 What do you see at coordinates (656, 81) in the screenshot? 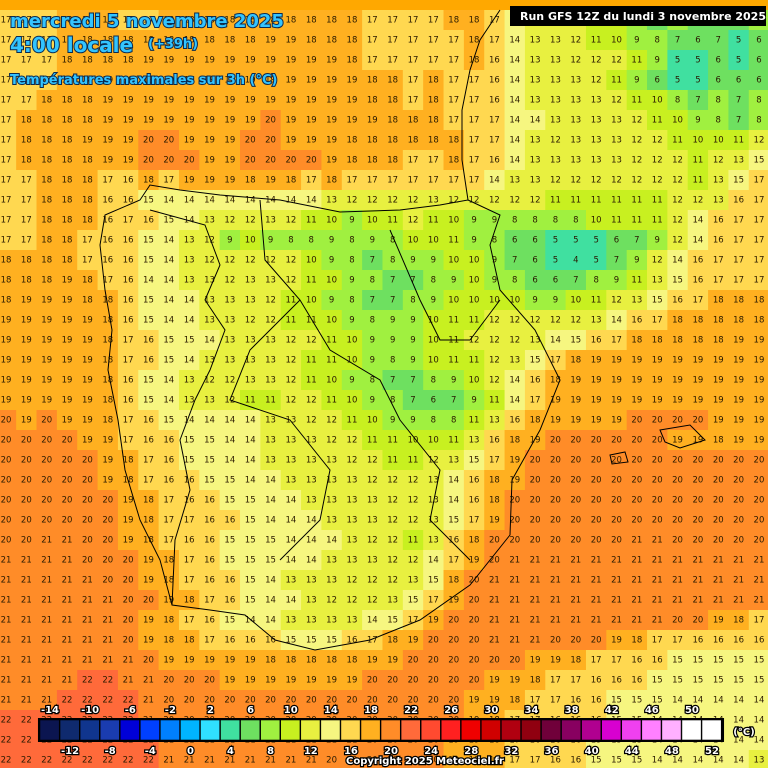
I see `cell-value: 6` at bounding box center [656, 81].